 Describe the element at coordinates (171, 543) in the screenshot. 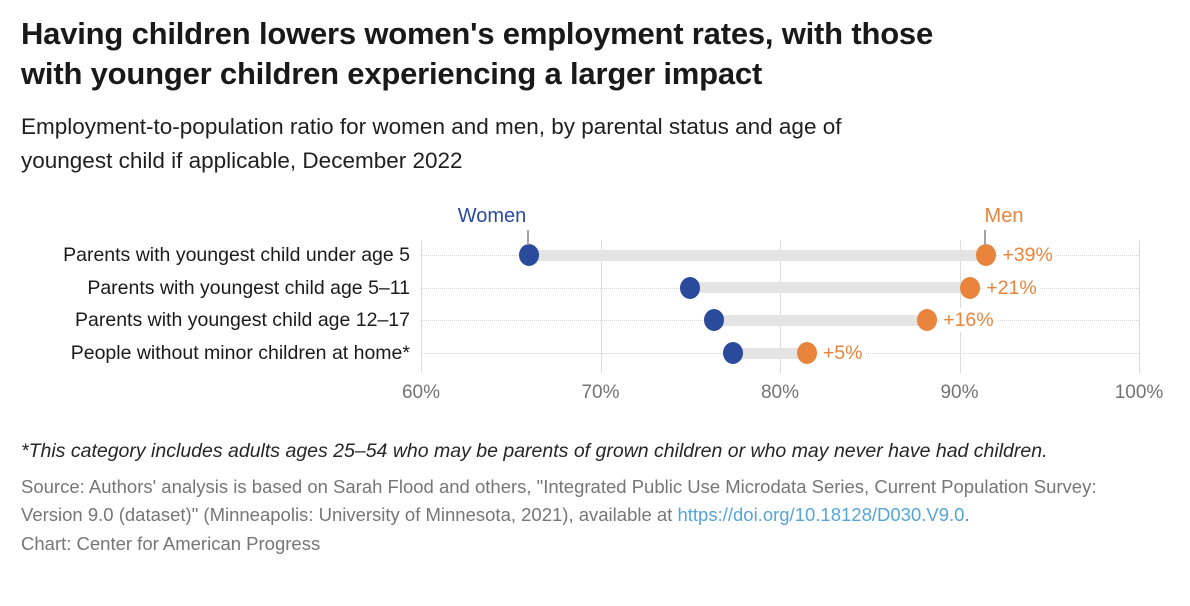

I see `chart-credit: Chart: Center for American Progress` at that location.